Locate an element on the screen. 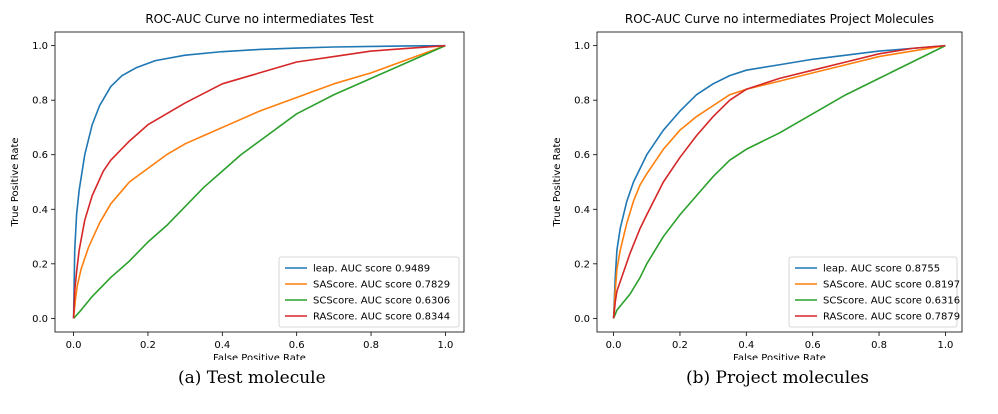  caption-test-molecule: (a) Test molecule is located at coordinates (252, 378).